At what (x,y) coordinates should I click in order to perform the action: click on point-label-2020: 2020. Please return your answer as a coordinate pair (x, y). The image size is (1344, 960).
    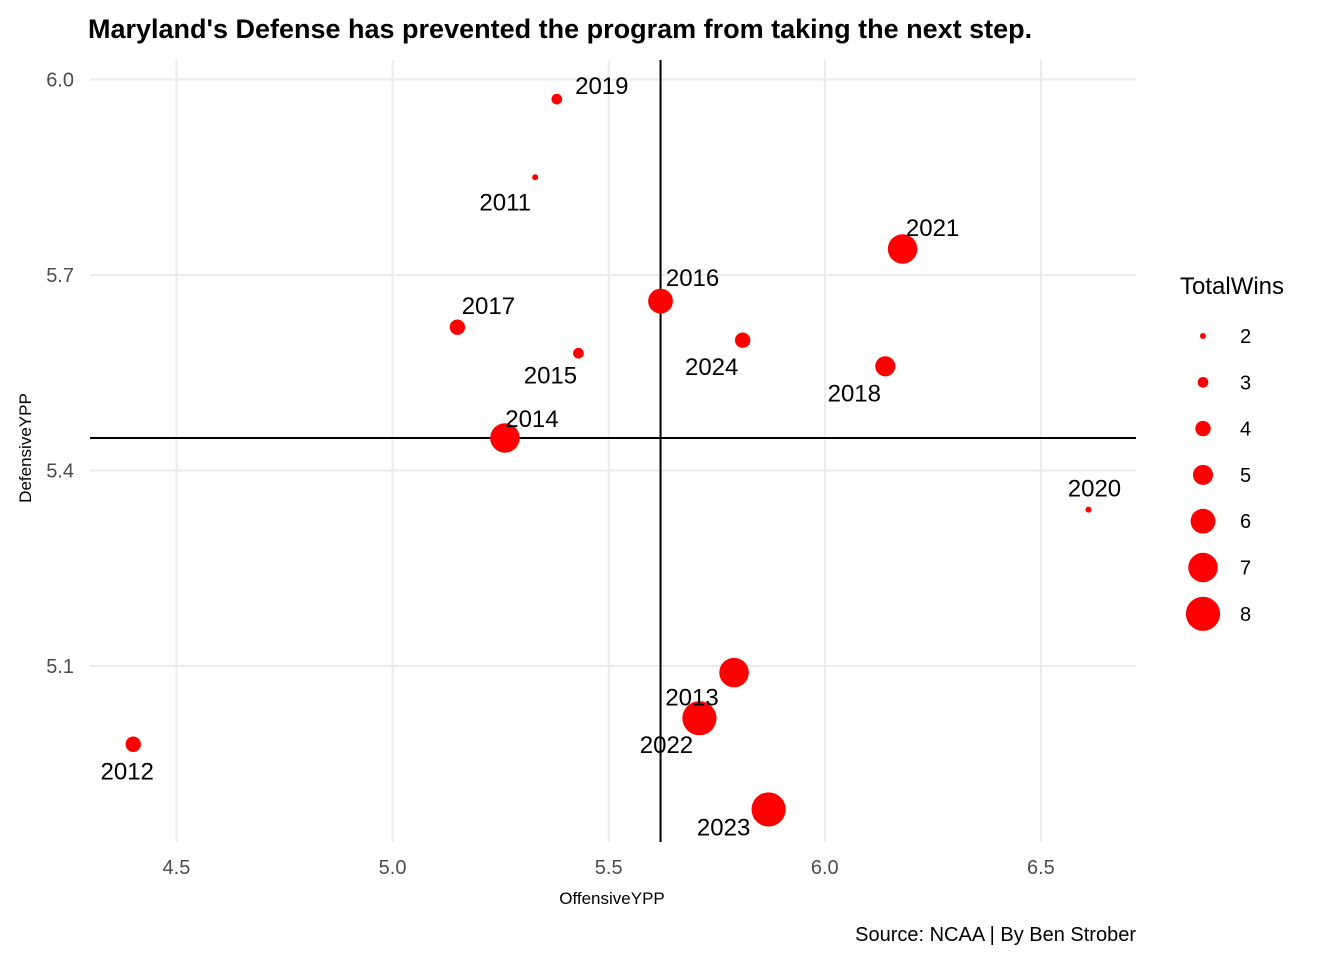
    Looking at the image, I should click on (1094, 489).